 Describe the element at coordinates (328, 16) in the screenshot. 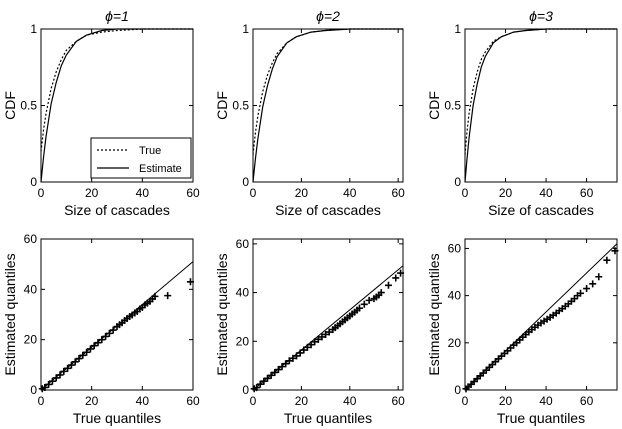

I see `chart-title: ϕ=2` at that location.